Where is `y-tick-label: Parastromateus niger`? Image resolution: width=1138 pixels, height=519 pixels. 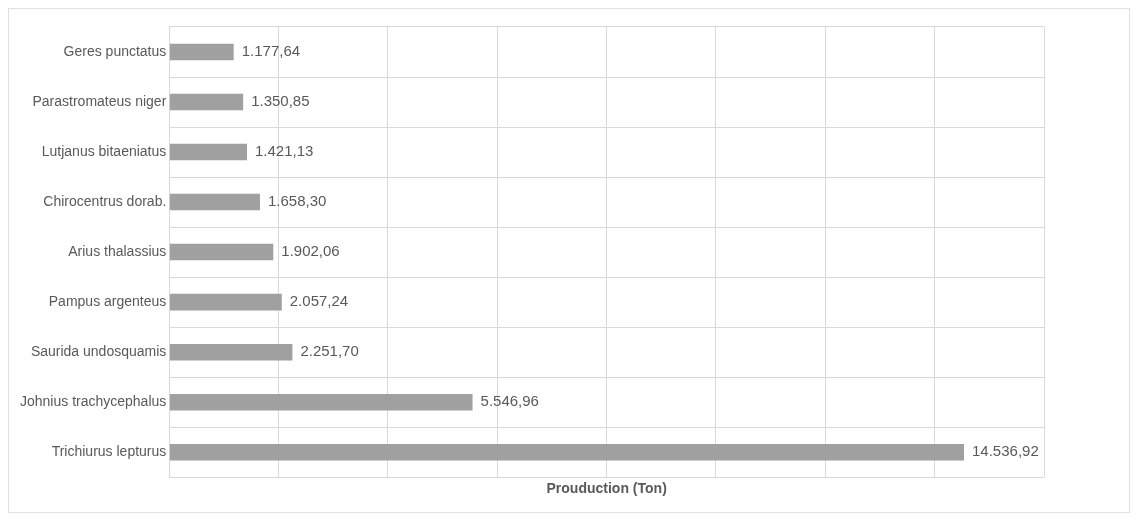
y-tick-label: Parastromateus niger is located at coordinates (99, 100).